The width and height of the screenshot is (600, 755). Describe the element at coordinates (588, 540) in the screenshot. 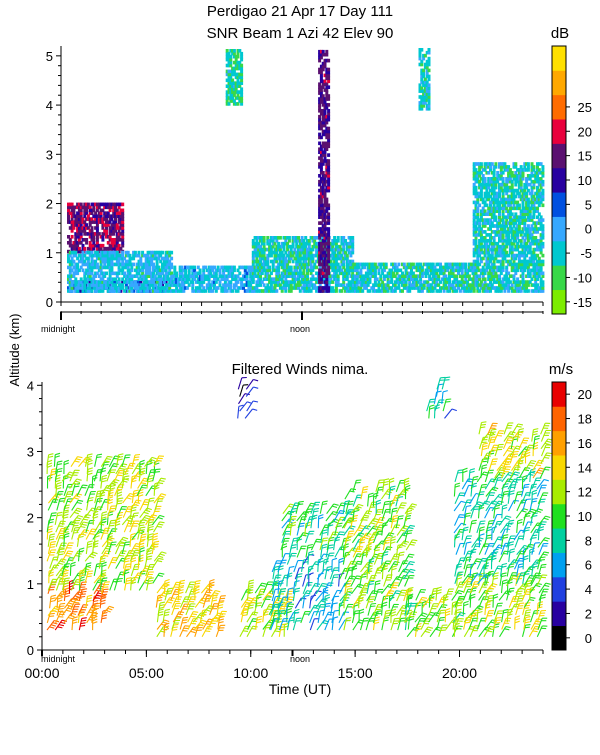

I see `winds-colorbar-tick-label: 8` at that location.